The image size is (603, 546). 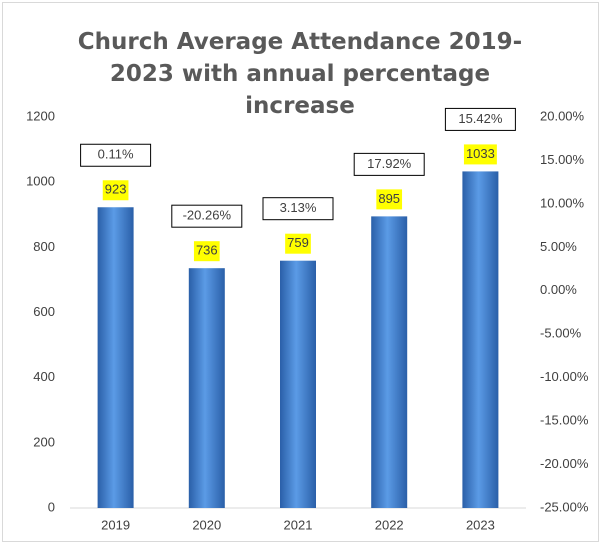 I want to click on y-tick-label: 800, so click(x=44, y=246).